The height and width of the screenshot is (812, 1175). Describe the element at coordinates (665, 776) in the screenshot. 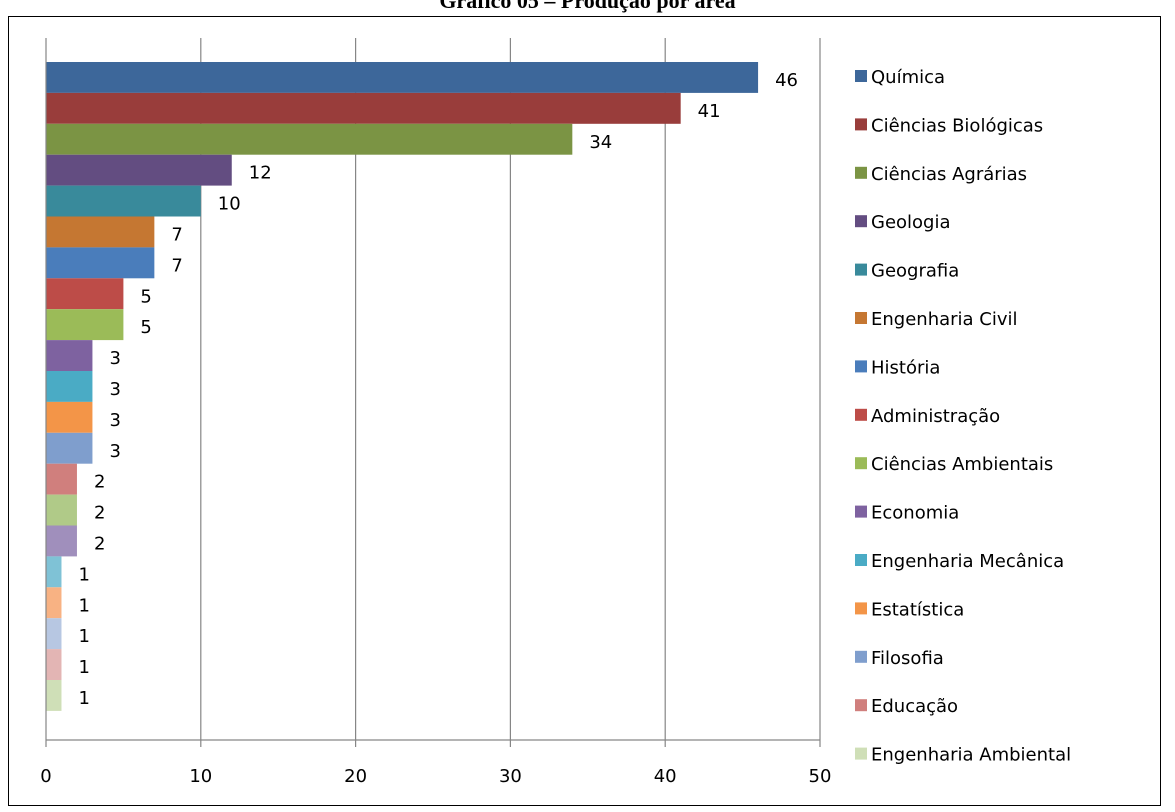

I see `x-tick-label-40: 40` at that location.